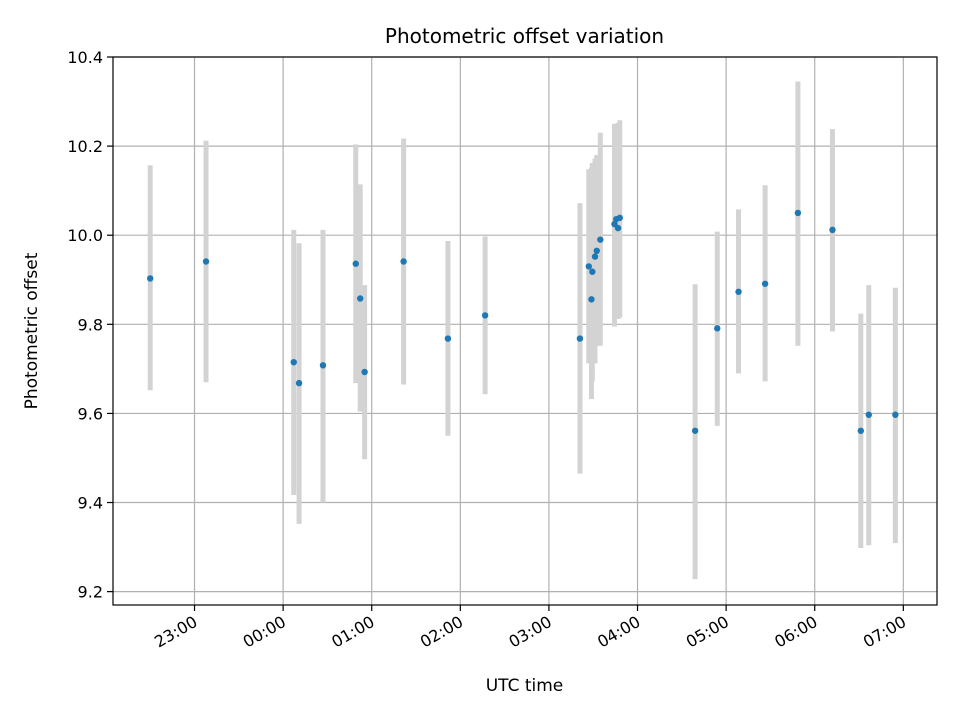  What do you see at coordinates (90, 592) in the screenshot?
I see `y-tick-label: 9.2` at bounding box center [90, 592].